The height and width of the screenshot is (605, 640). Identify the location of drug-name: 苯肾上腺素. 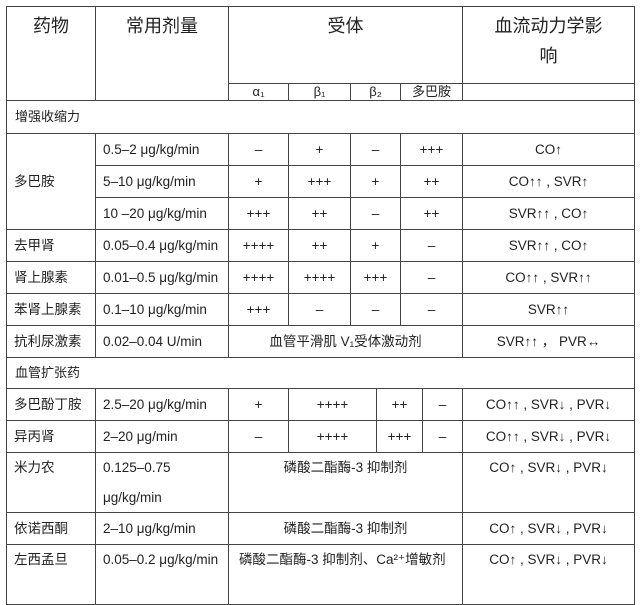
(51, 310).